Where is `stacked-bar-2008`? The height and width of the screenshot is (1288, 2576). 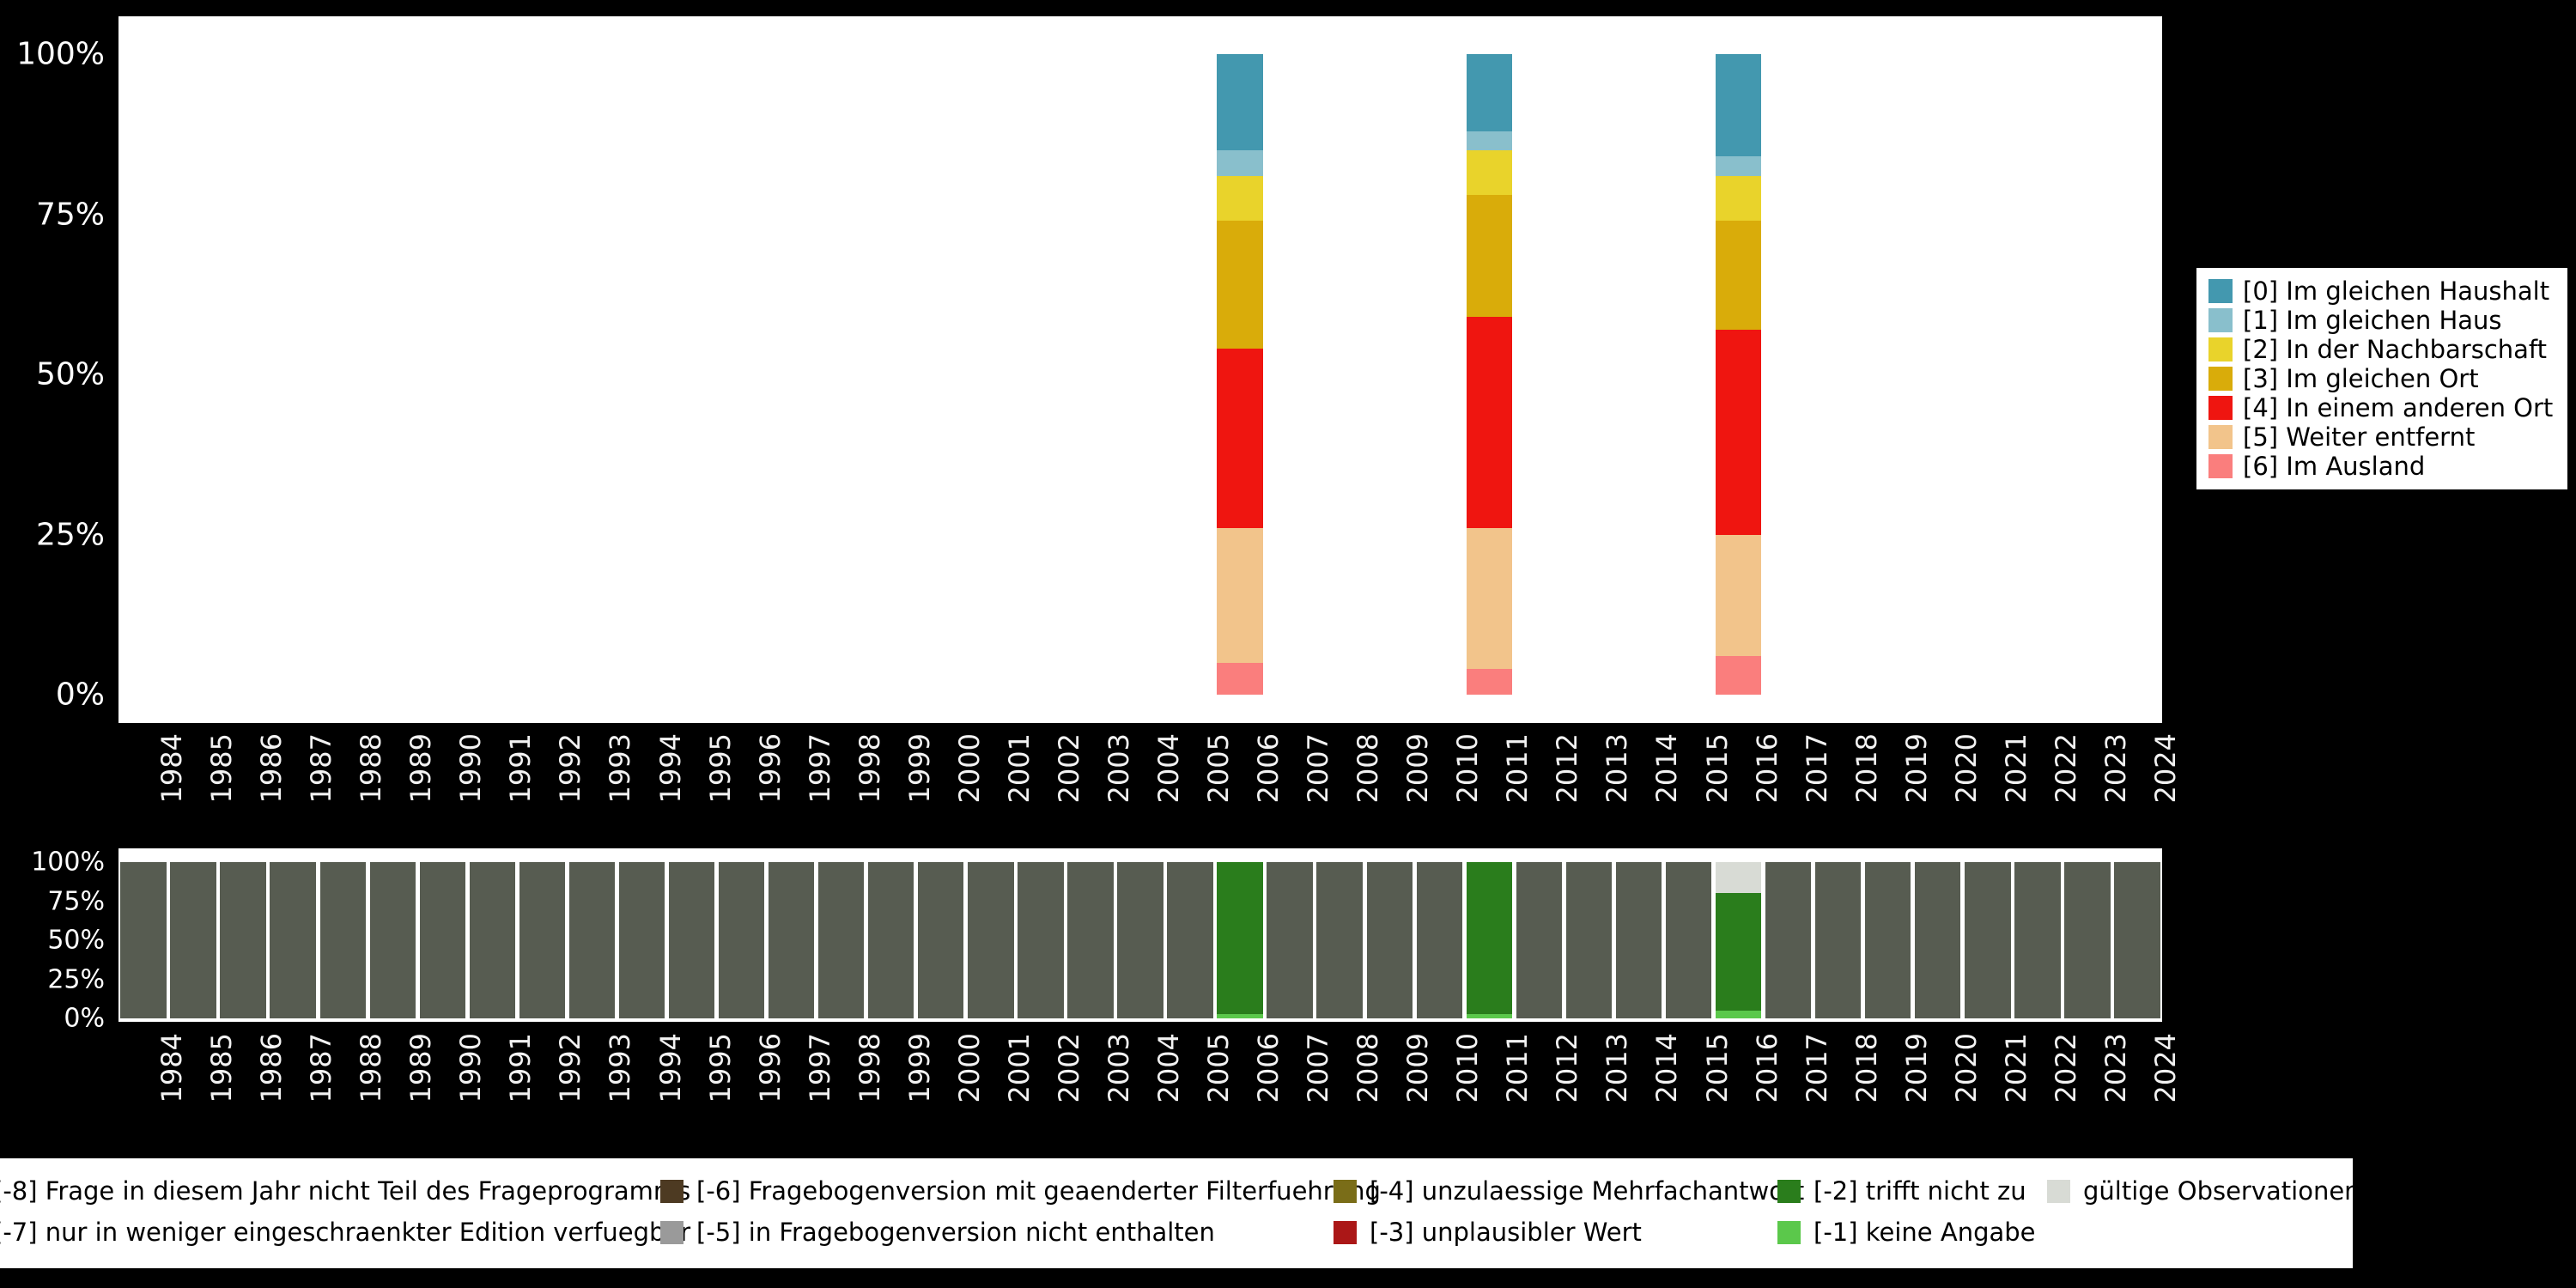
stacked-bar-2008 is located at coordinates (1339, 935).